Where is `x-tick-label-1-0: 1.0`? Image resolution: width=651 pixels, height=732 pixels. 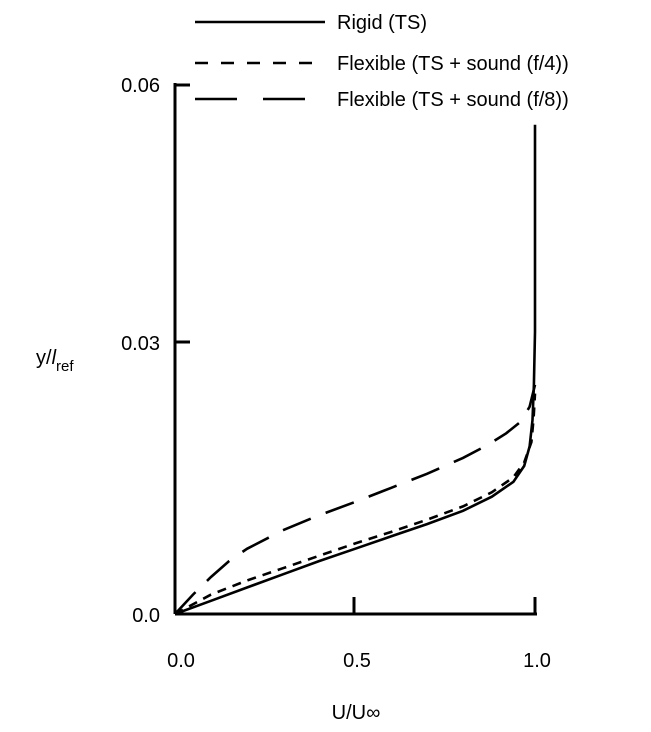
x-tick-label-1-0: 1.0 is located at coordinates (537, 661).